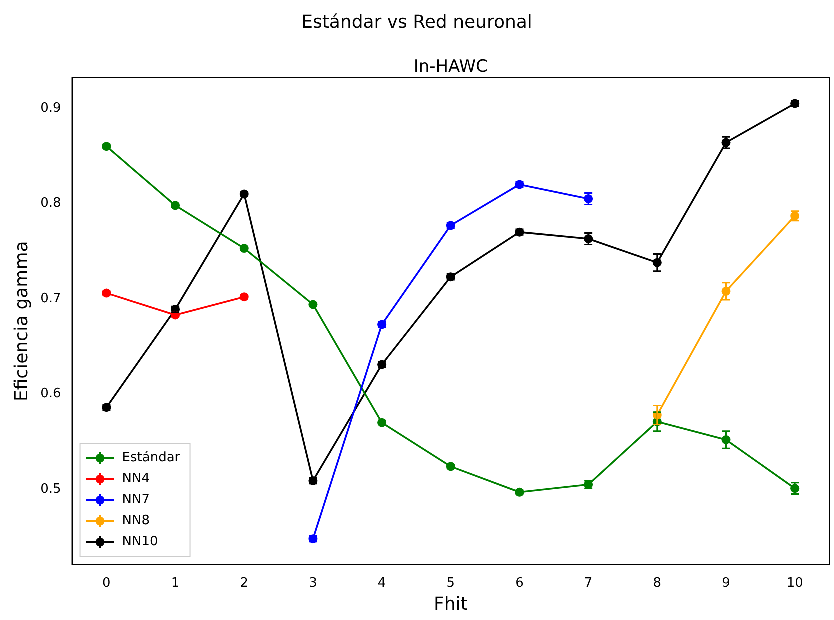  Describe the element at coordinates (657, 583) in the screenshot. I see `x-tick-label: 8` at that location.